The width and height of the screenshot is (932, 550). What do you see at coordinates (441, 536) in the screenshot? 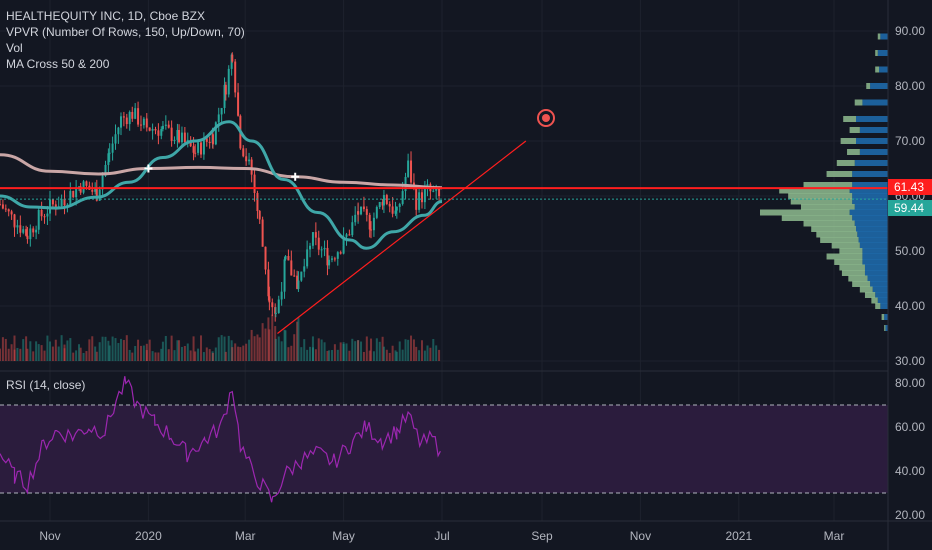
I see `time-axis: Nov 2020 Mar May Jul Sep Nov 2021 Mar` at bounding box center [441, 536].